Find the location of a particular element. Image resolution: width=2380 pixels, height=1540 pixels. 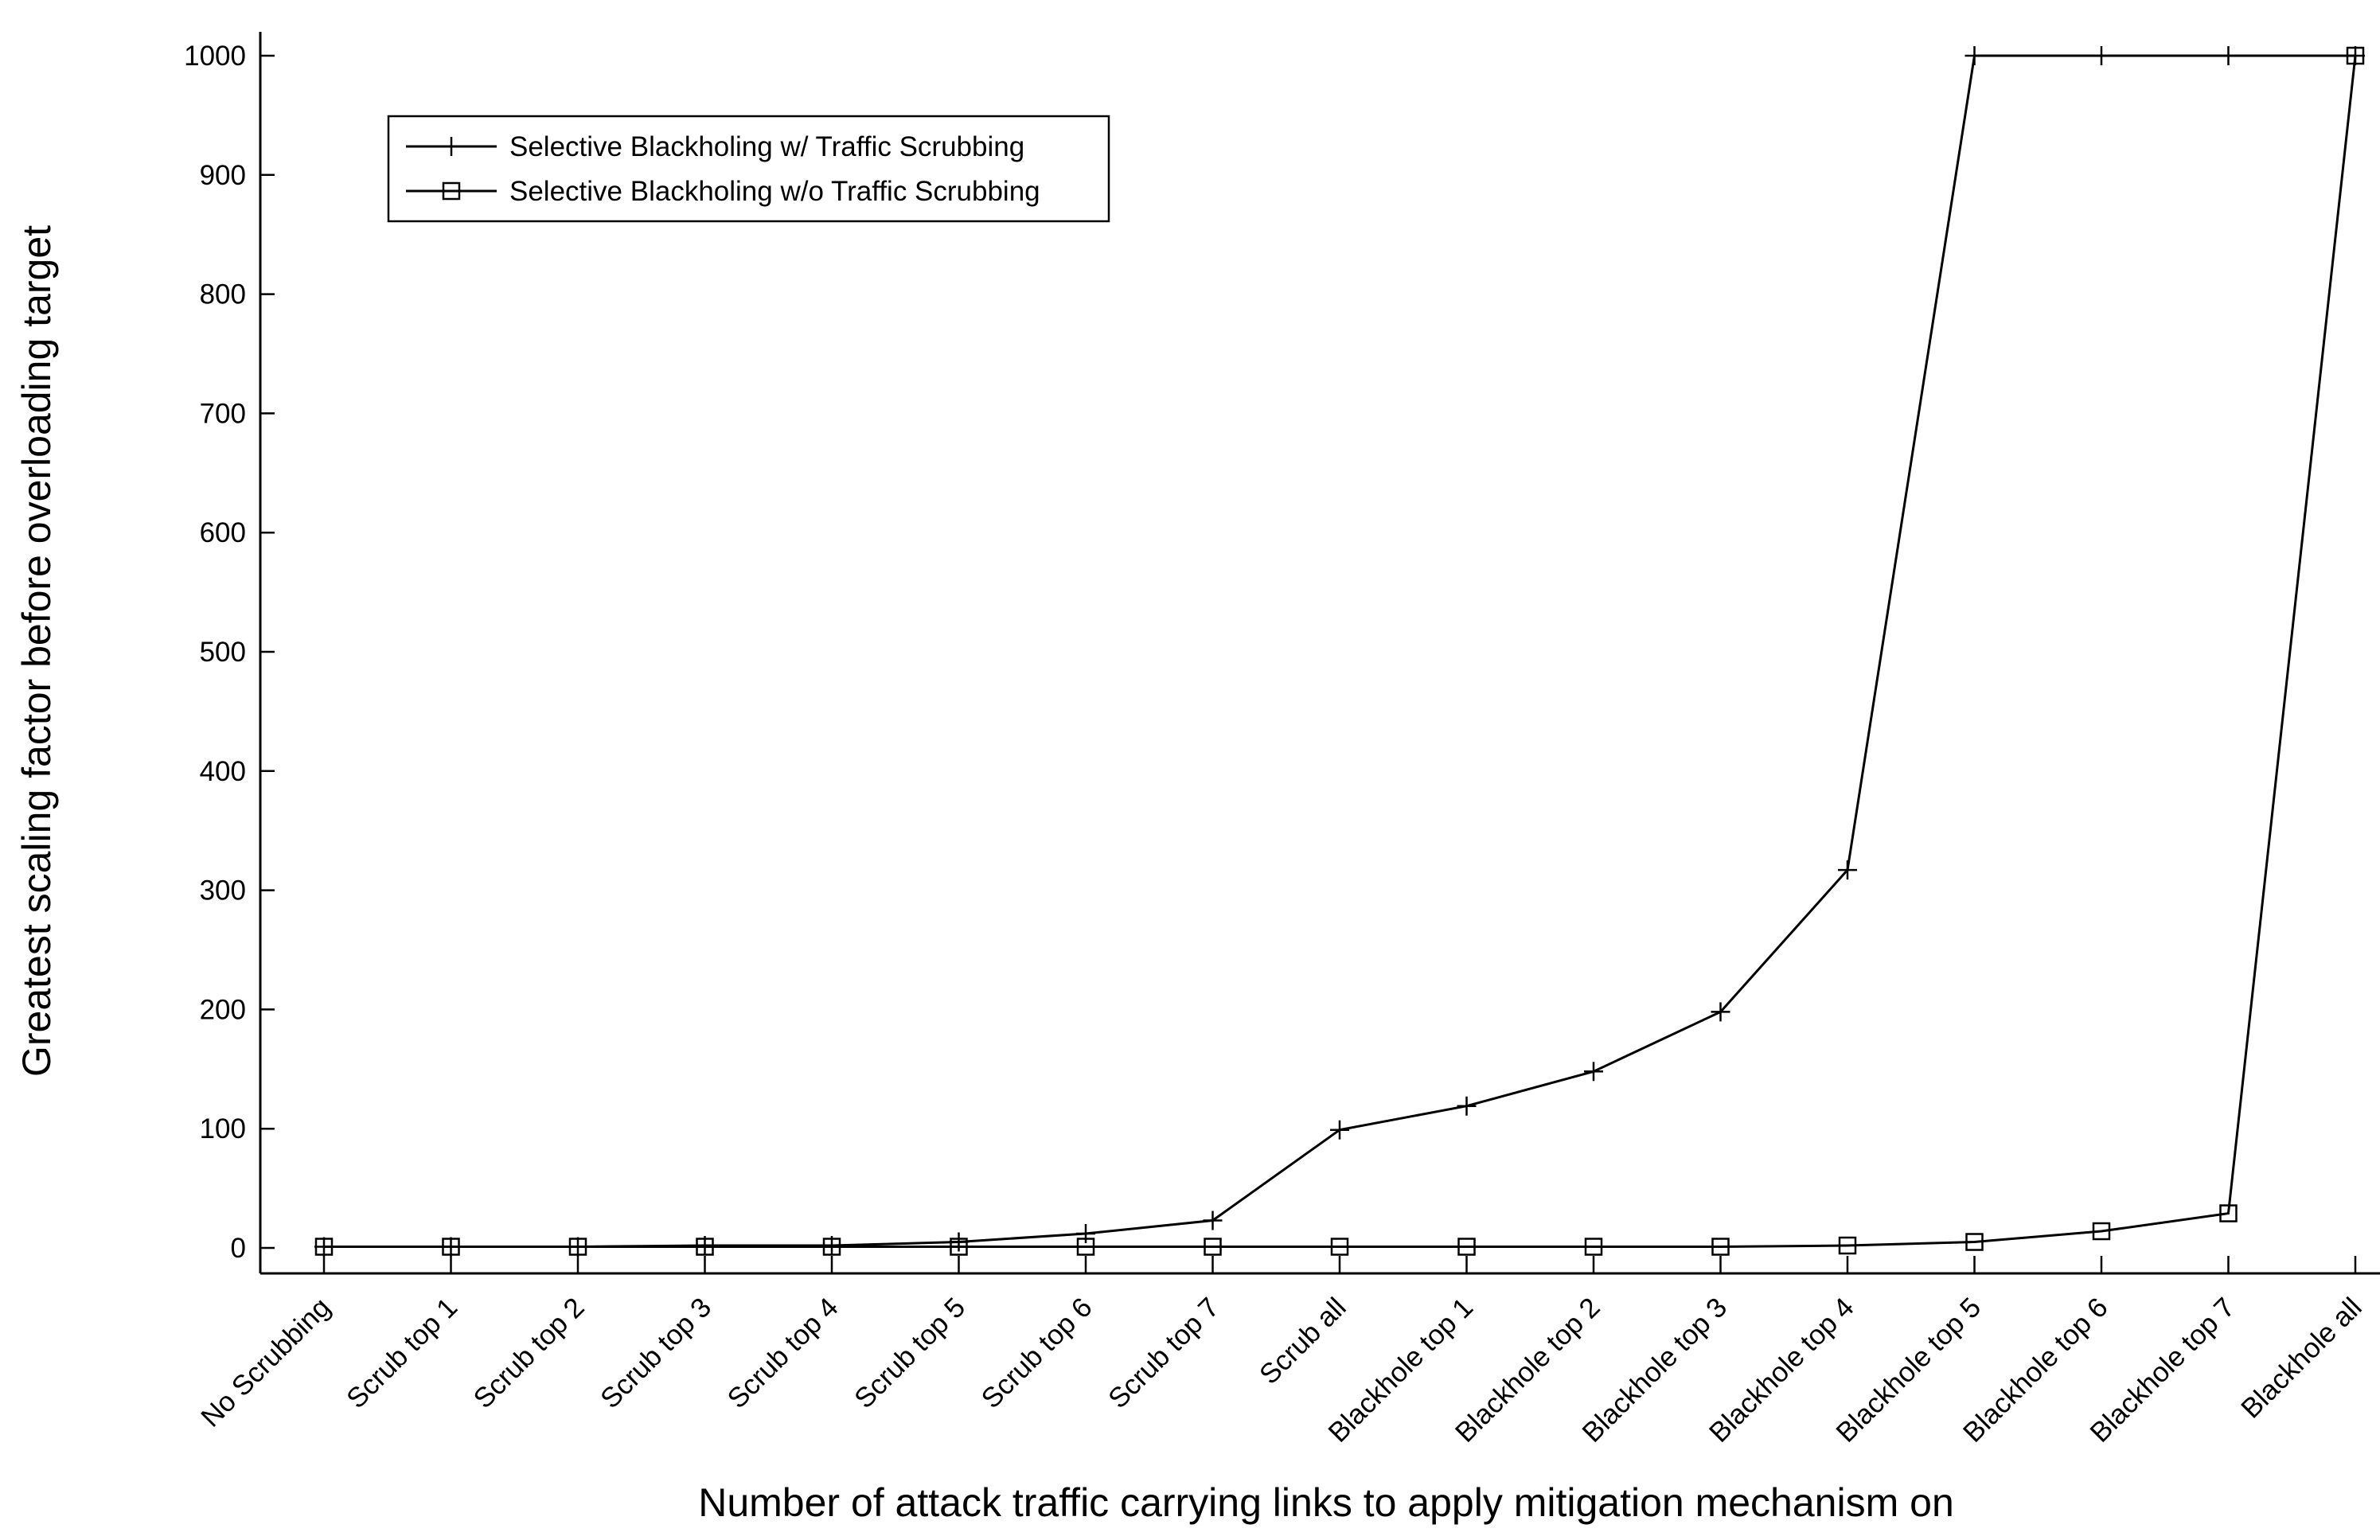

y-tick-label: 800 is located at coordinates (223, 294).